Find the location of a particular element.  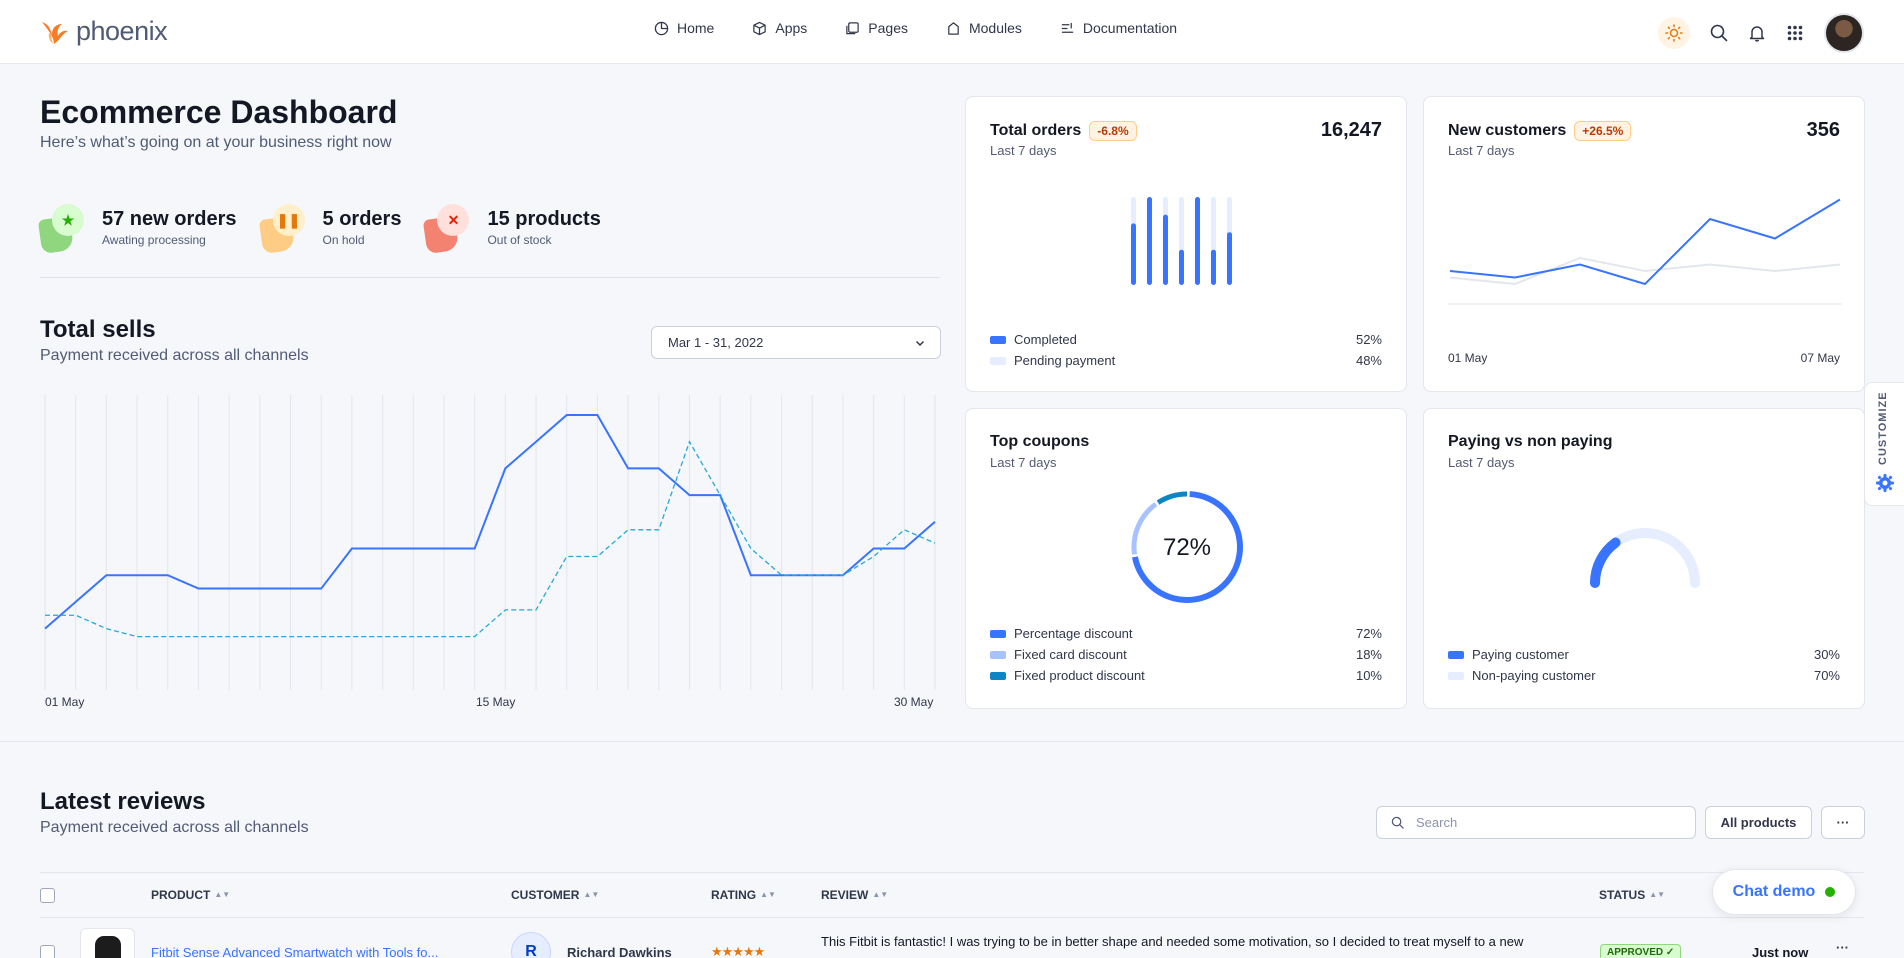

column-header-review: REVIEW ▲▼ is located at coordinates (855, 895).